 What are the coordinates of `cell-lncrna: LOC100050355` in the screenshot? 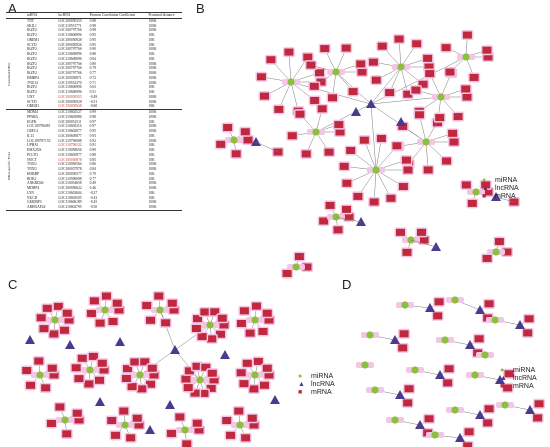 It's located at (70, 96).